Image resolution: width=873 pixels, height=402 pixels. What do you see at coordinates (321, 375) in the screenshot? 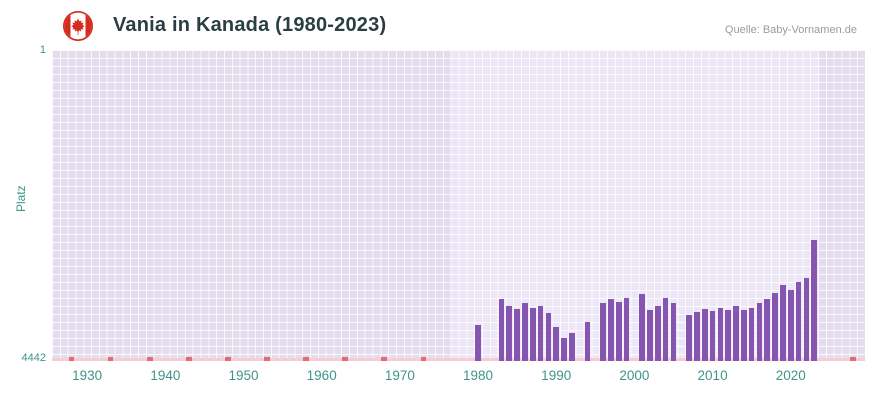
I see `x-tick-label: 1960` at bounding box center [321, 375].